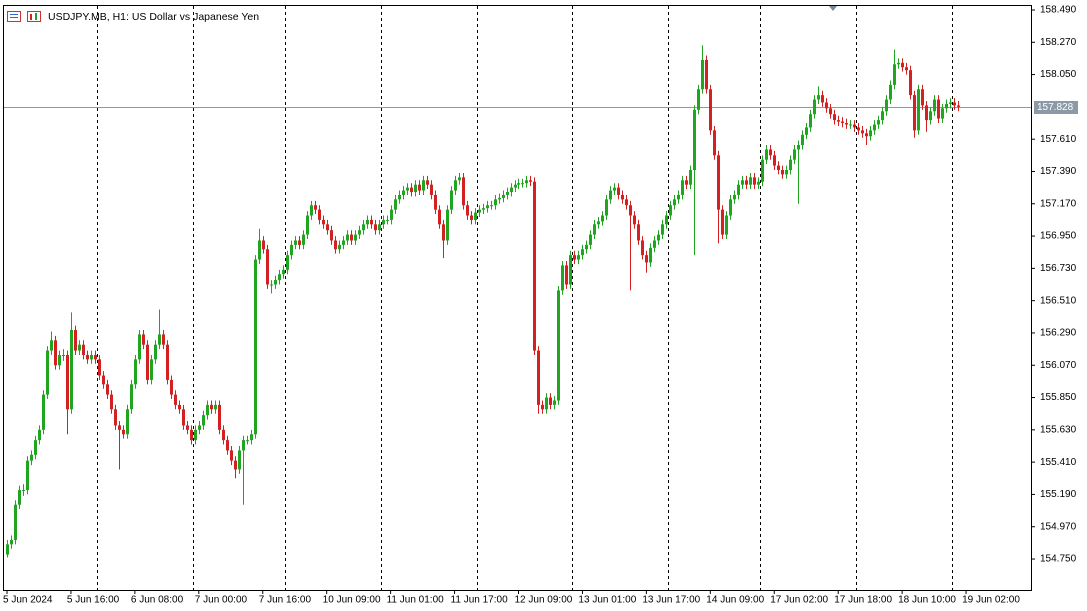 The image size is (1087, 611). Describe the element at coordinates (93, 600) in the screenshot. I see `x-tick-label: 5 Jun 16:00` at that location.